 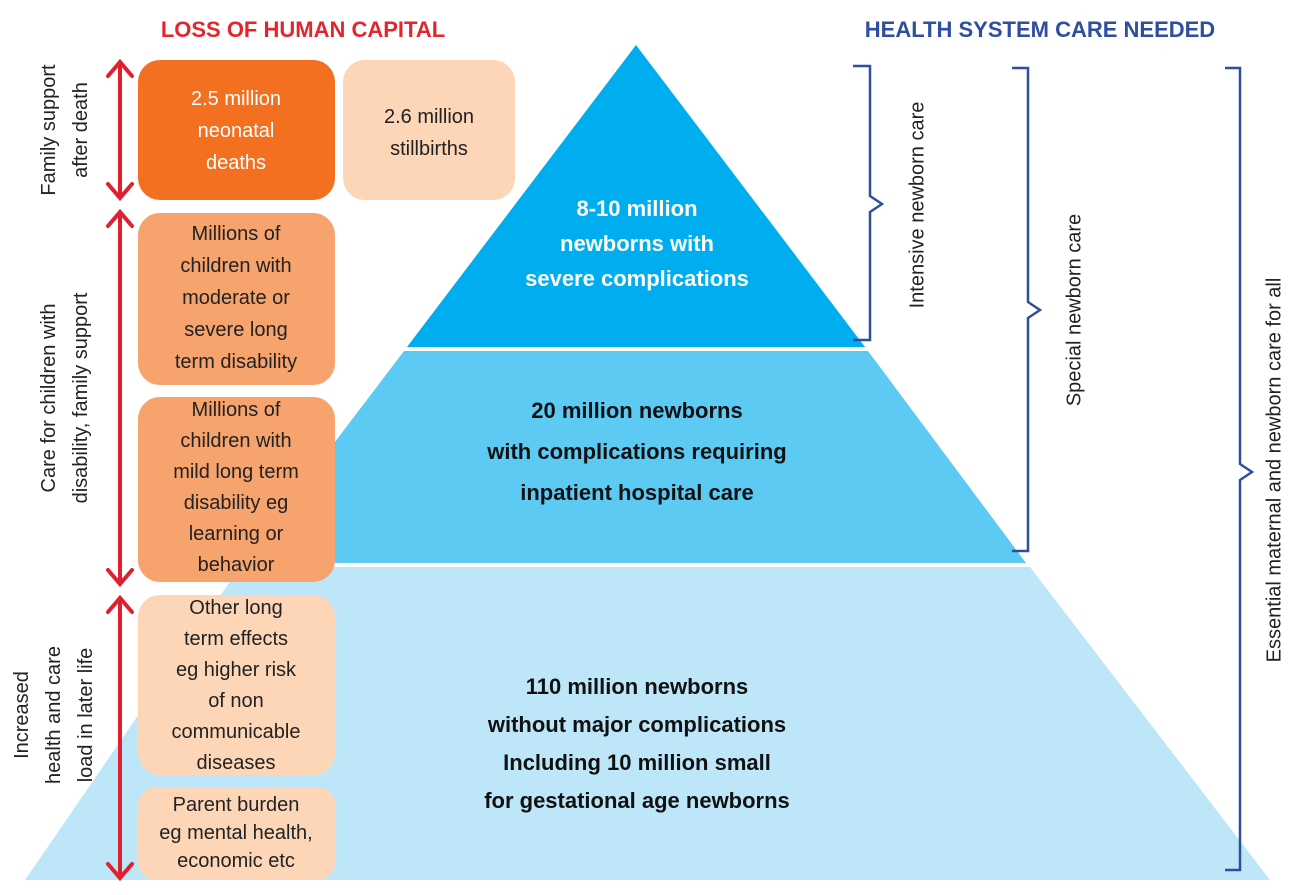 I want to click on outcome-text: 2.6 million stillbirths, so click(x=429, y=133).